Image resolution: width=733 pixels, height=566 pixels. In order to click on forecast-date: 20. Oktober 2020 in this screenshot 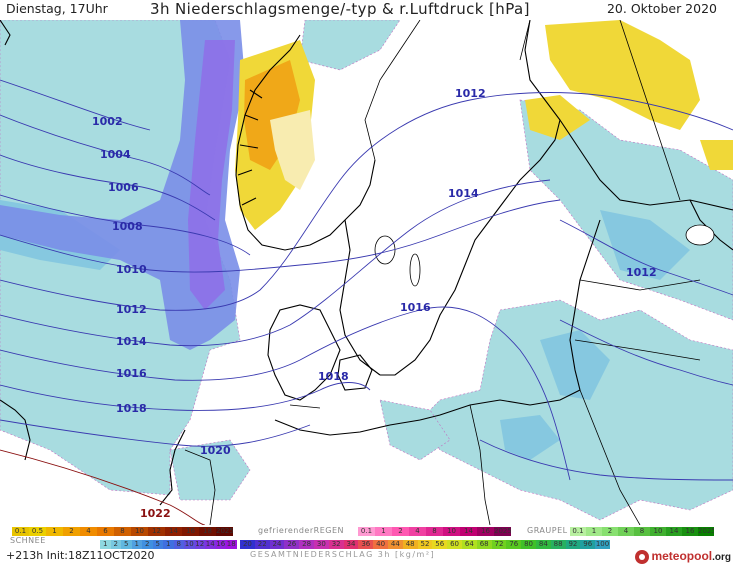, I will do `click(661, 8)`.